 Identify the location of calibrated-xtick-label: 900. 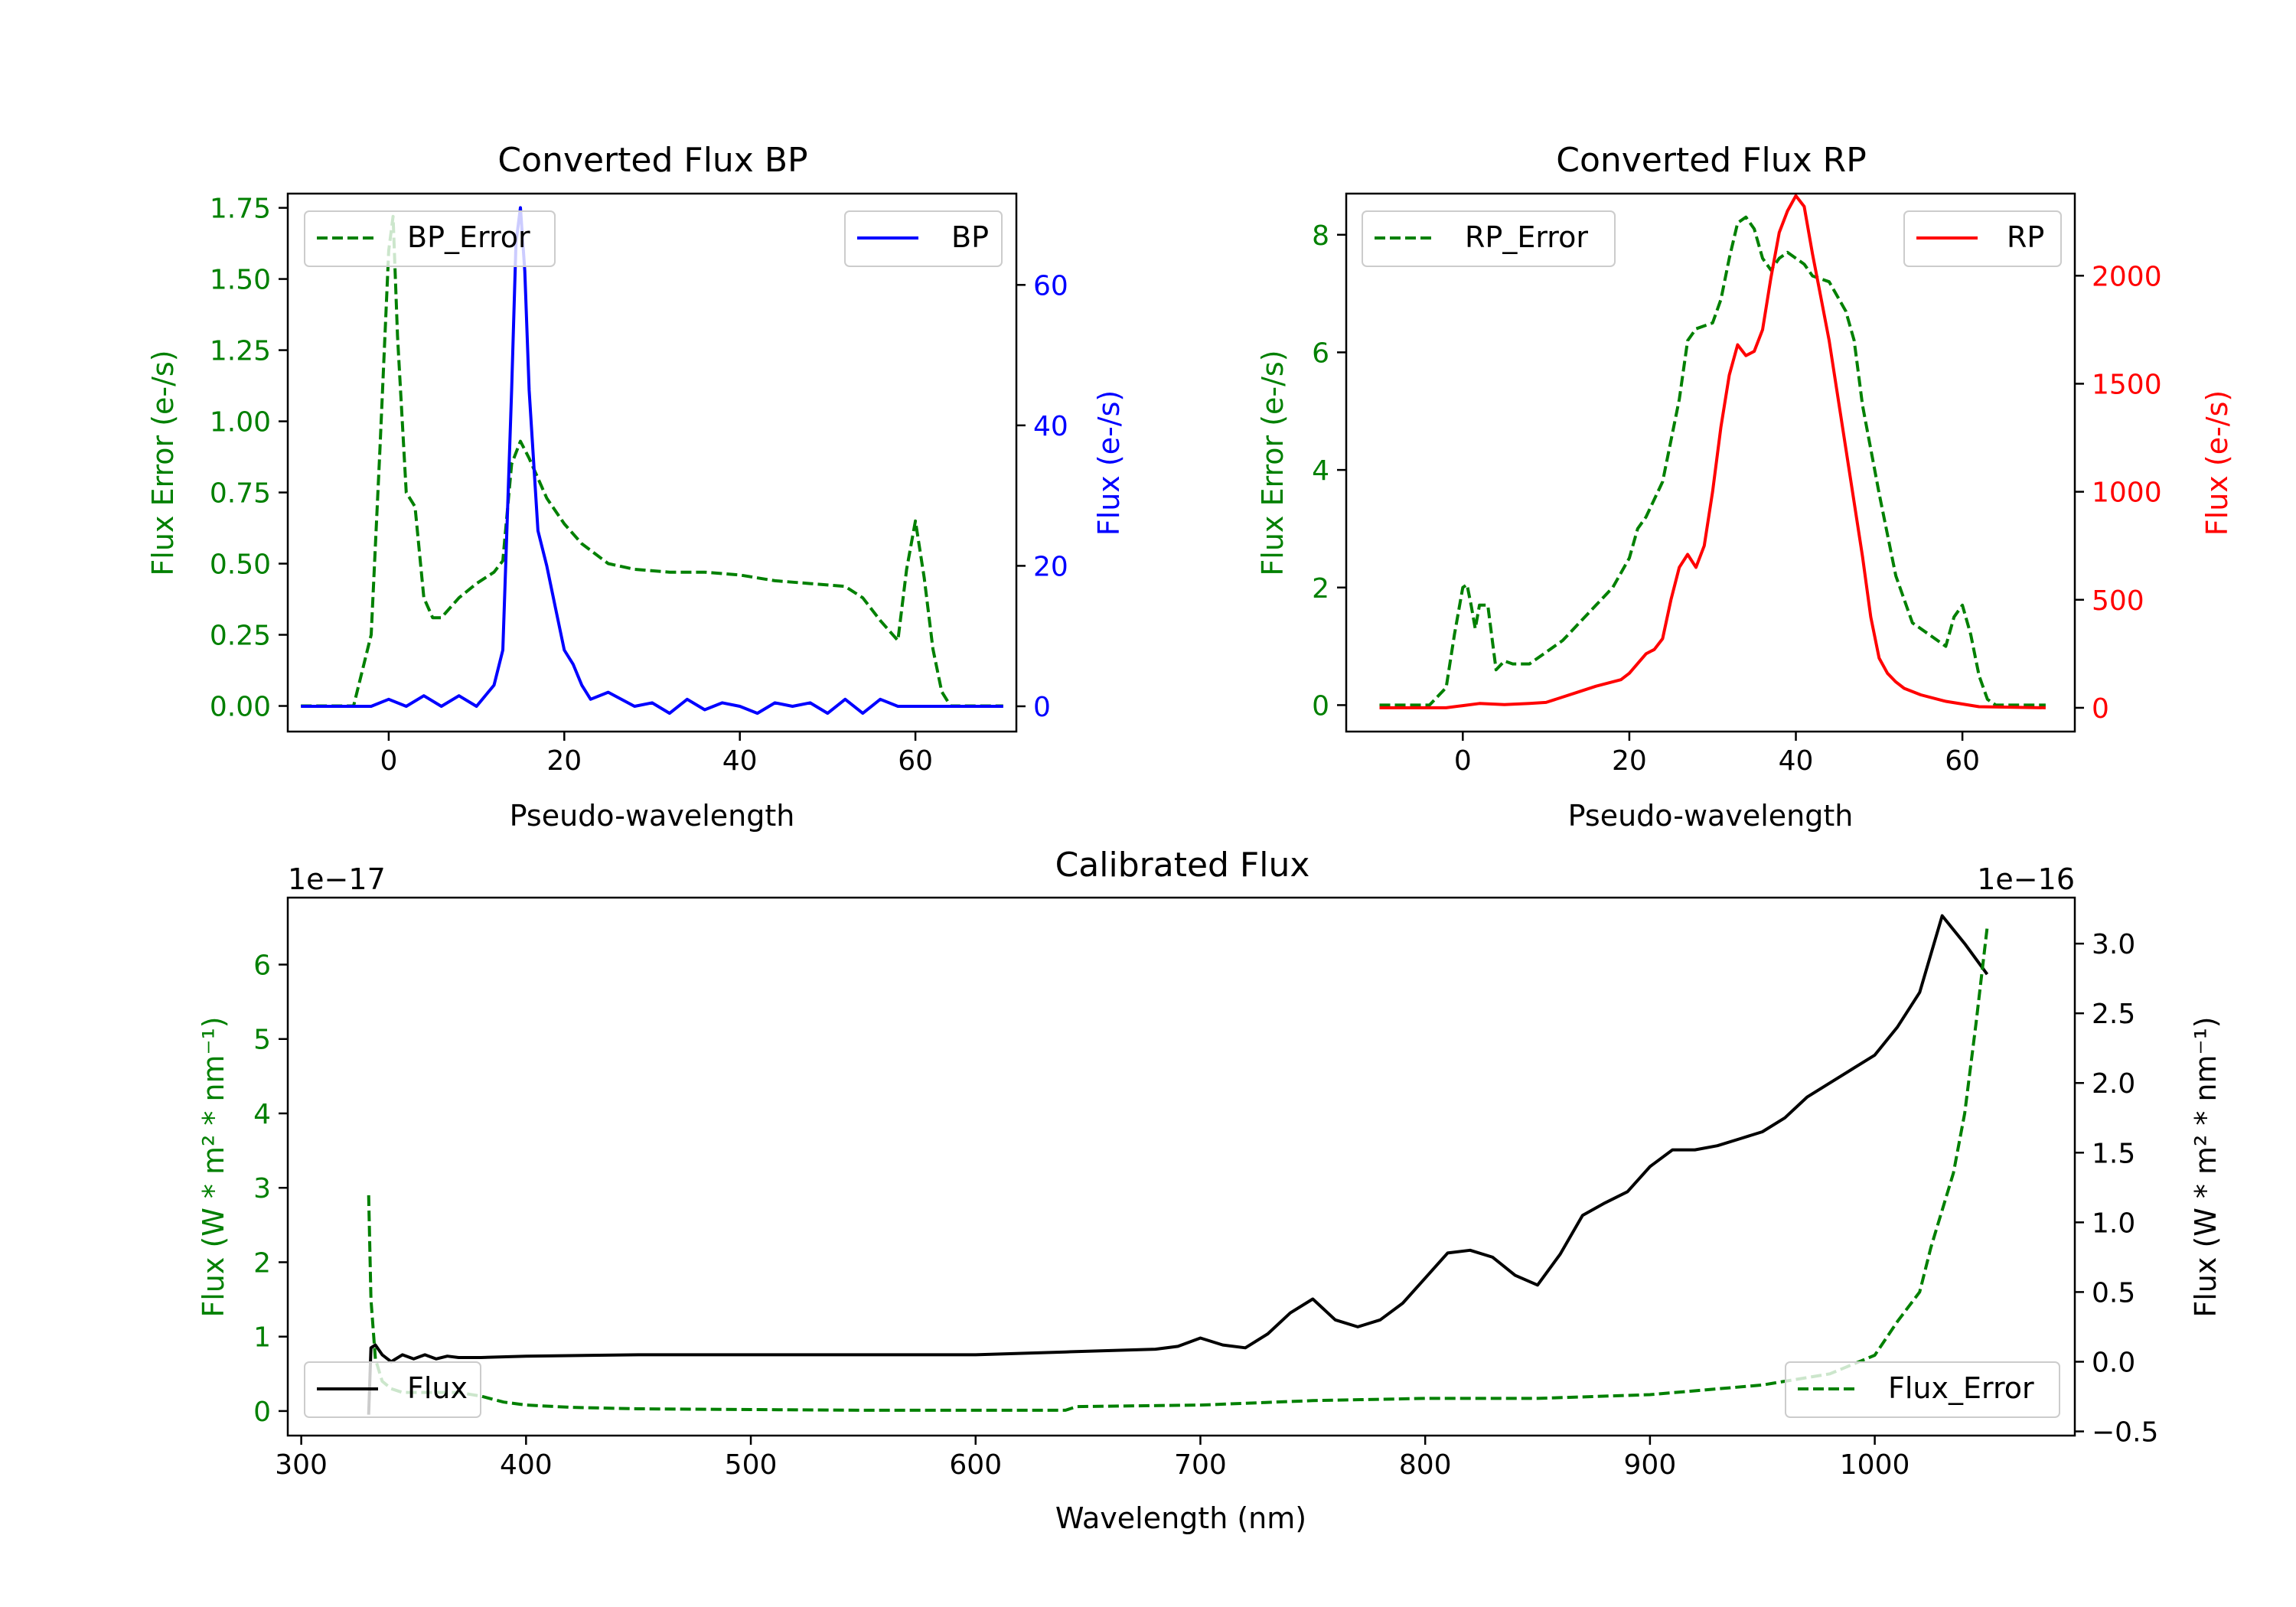
(1650, 1465).